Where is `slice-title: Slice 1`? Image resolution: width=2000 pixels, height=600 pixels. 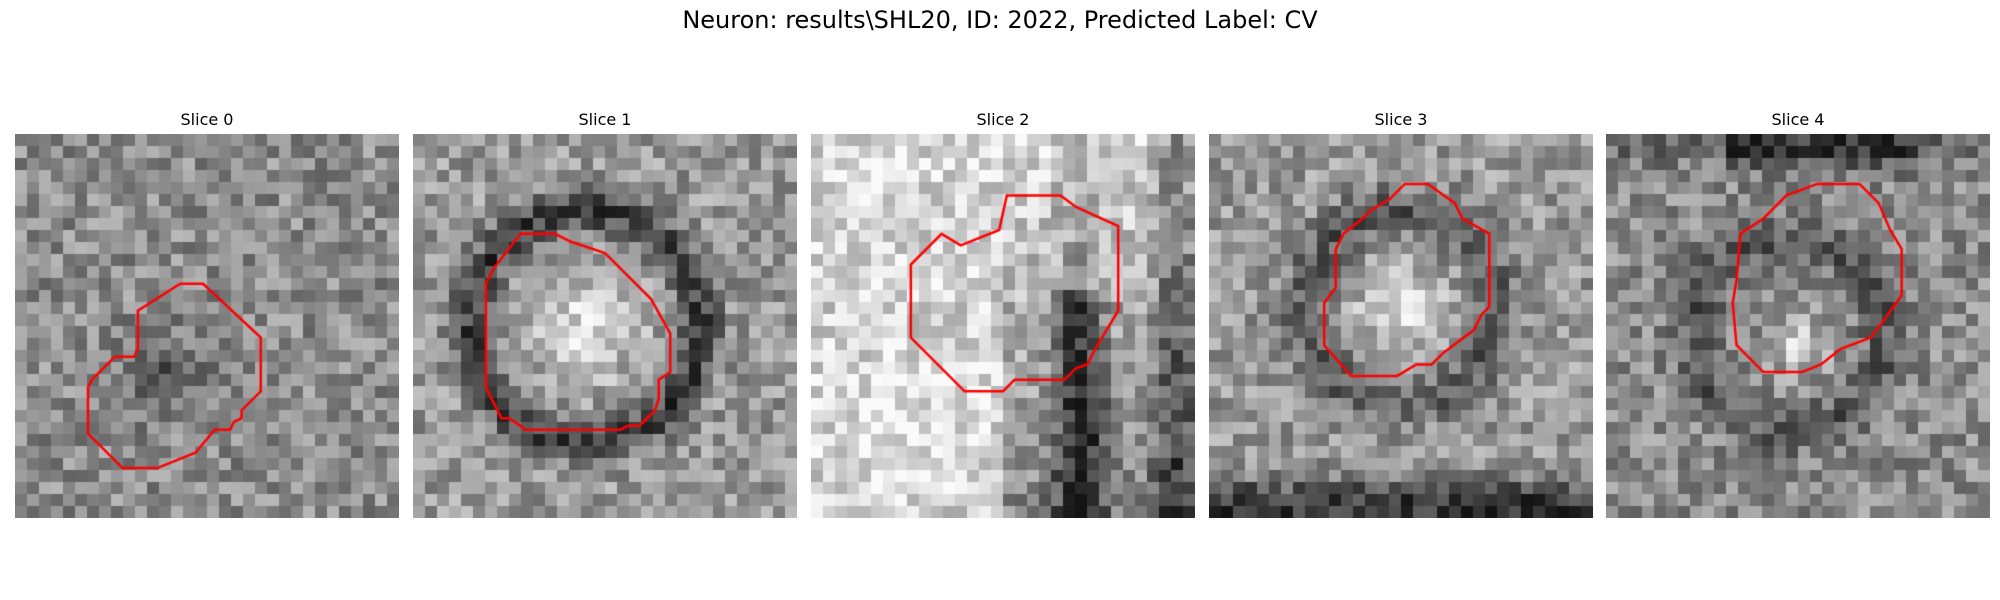 slice-title: Slice 1 is located at coordinates (605, 119).